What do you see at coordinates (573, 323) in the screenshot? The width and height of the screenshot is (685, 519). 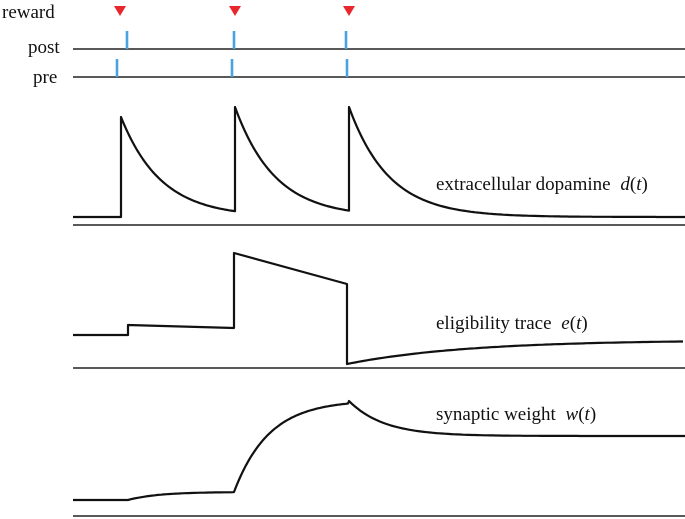 I see `eligibility-label-open: (` at bounding box center [573, 323].